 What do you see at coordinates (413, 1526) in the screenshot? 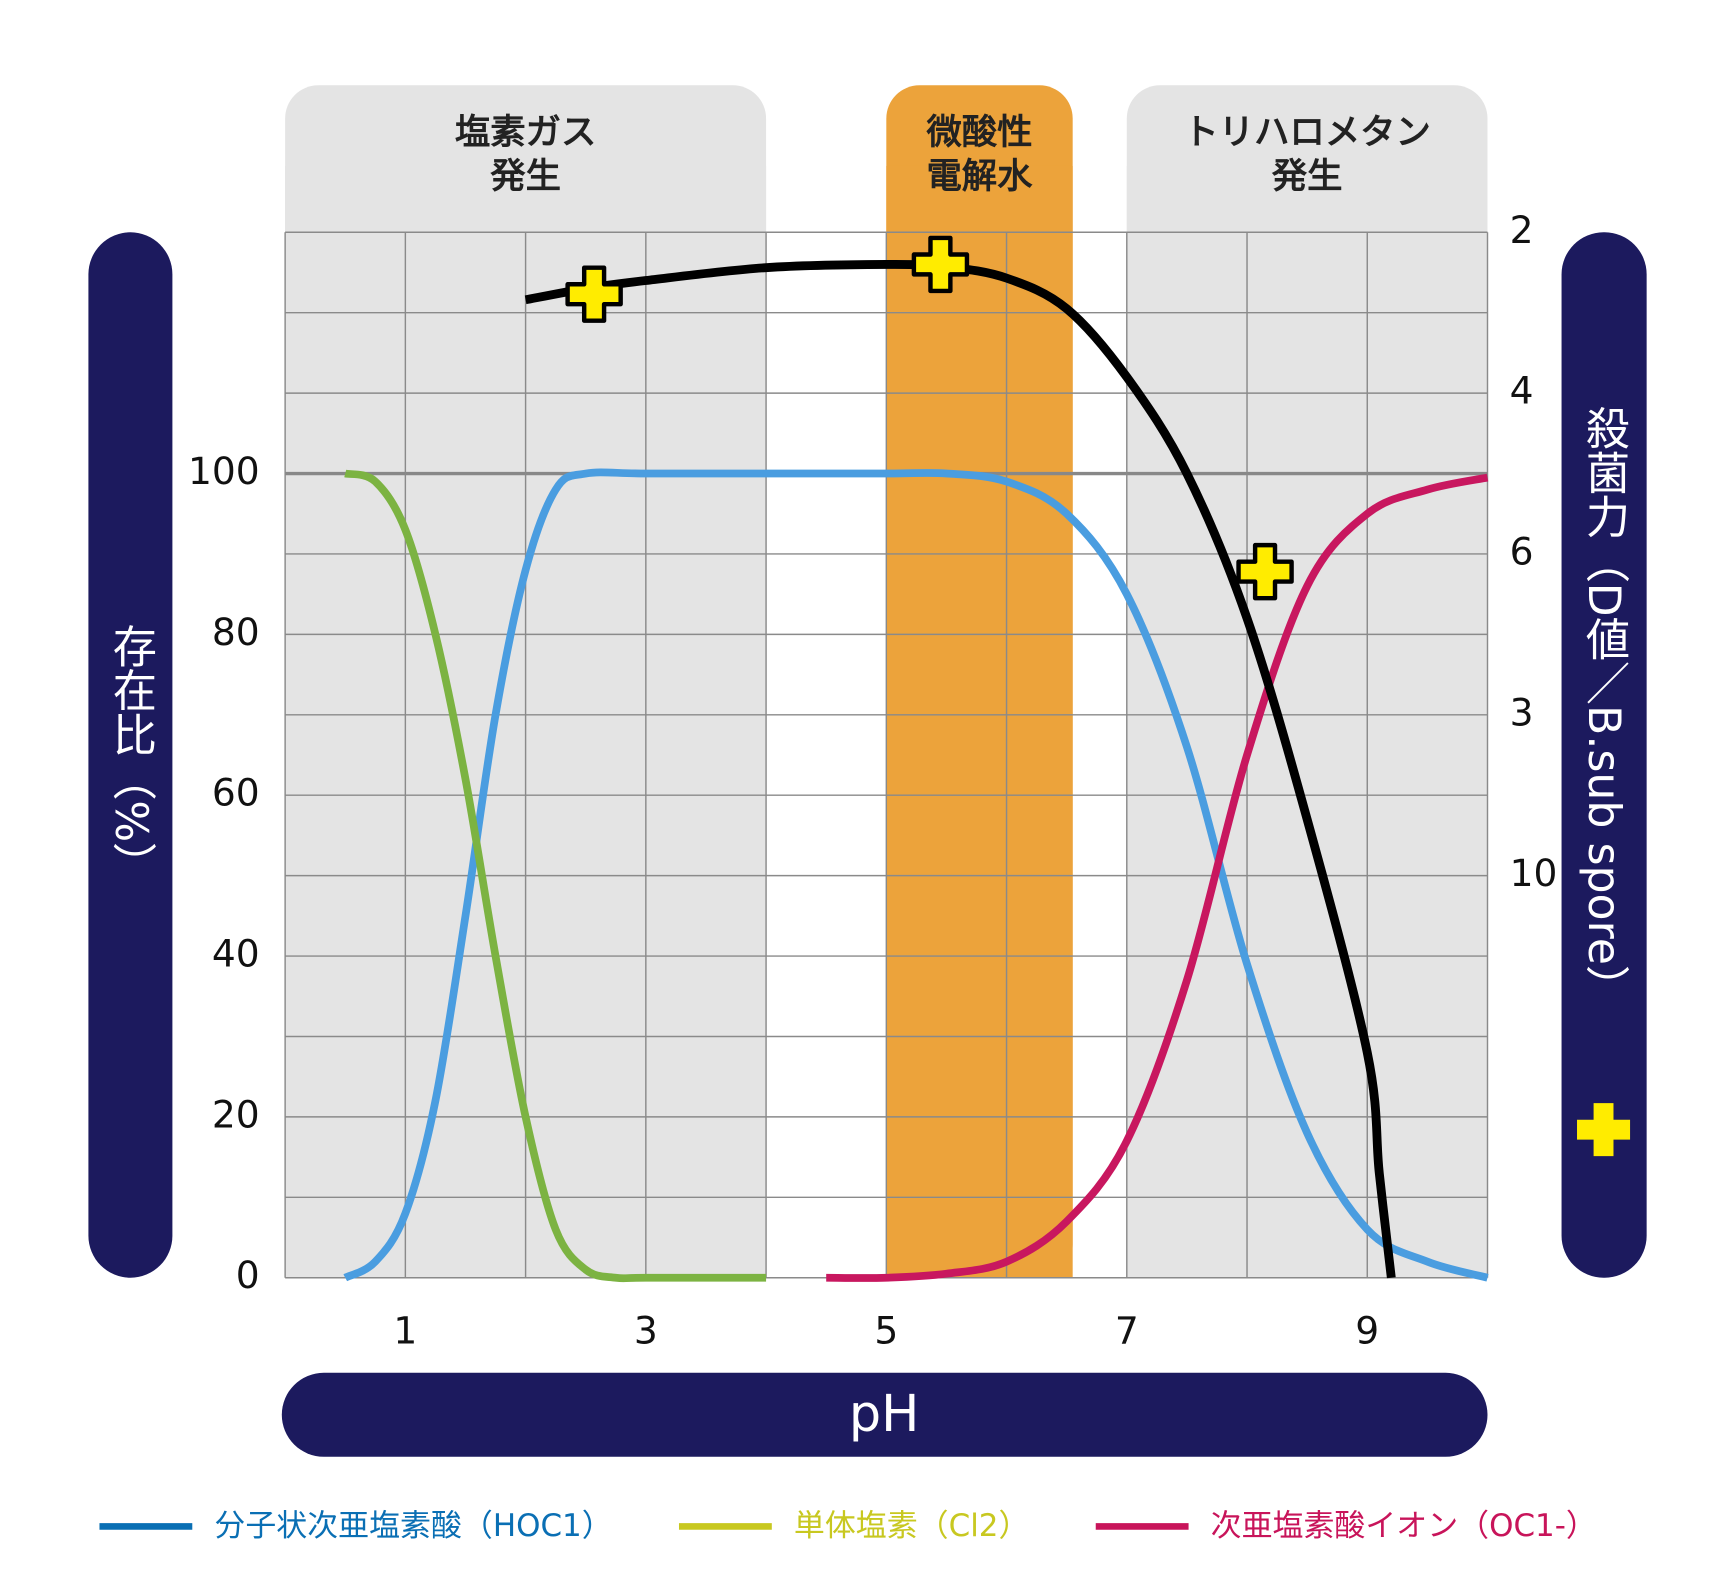
I see `legend-label: 分子状次亜塩素酸（HOC1）` at bounding box center [413, 1526].